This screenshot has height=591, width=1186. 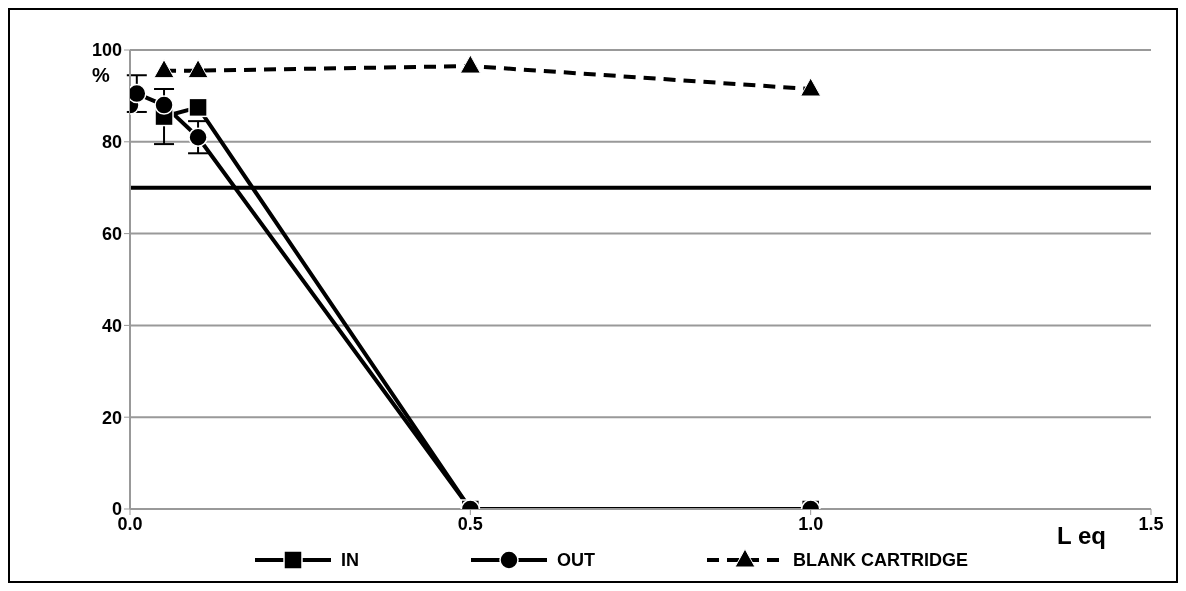 I want to click on y-tick-label: 80, so click(x=111, y=142).